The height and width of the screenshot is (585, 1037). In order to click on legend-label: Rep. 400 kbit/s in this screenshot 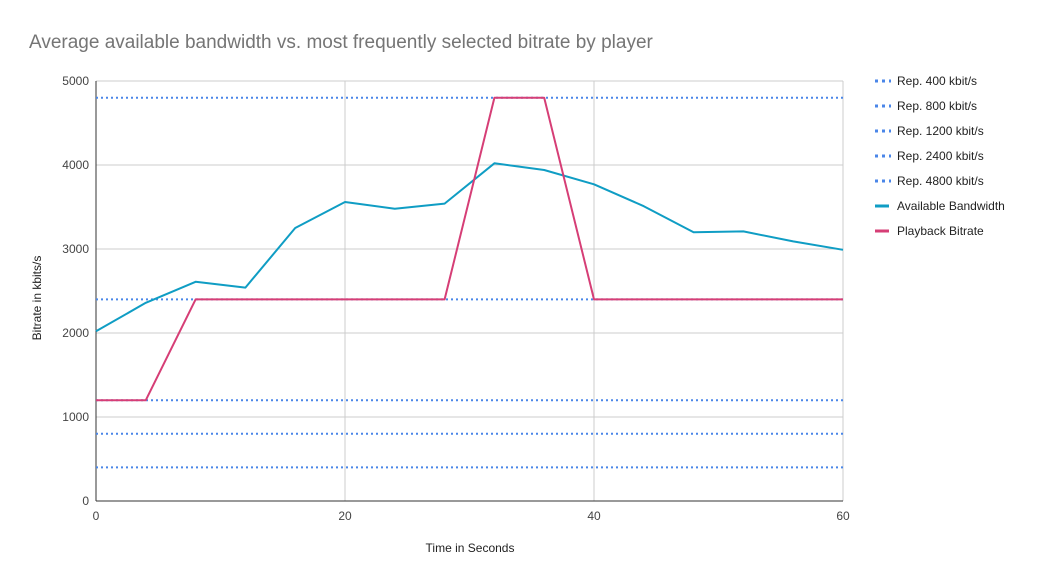, I will do `click(937, 81)`.